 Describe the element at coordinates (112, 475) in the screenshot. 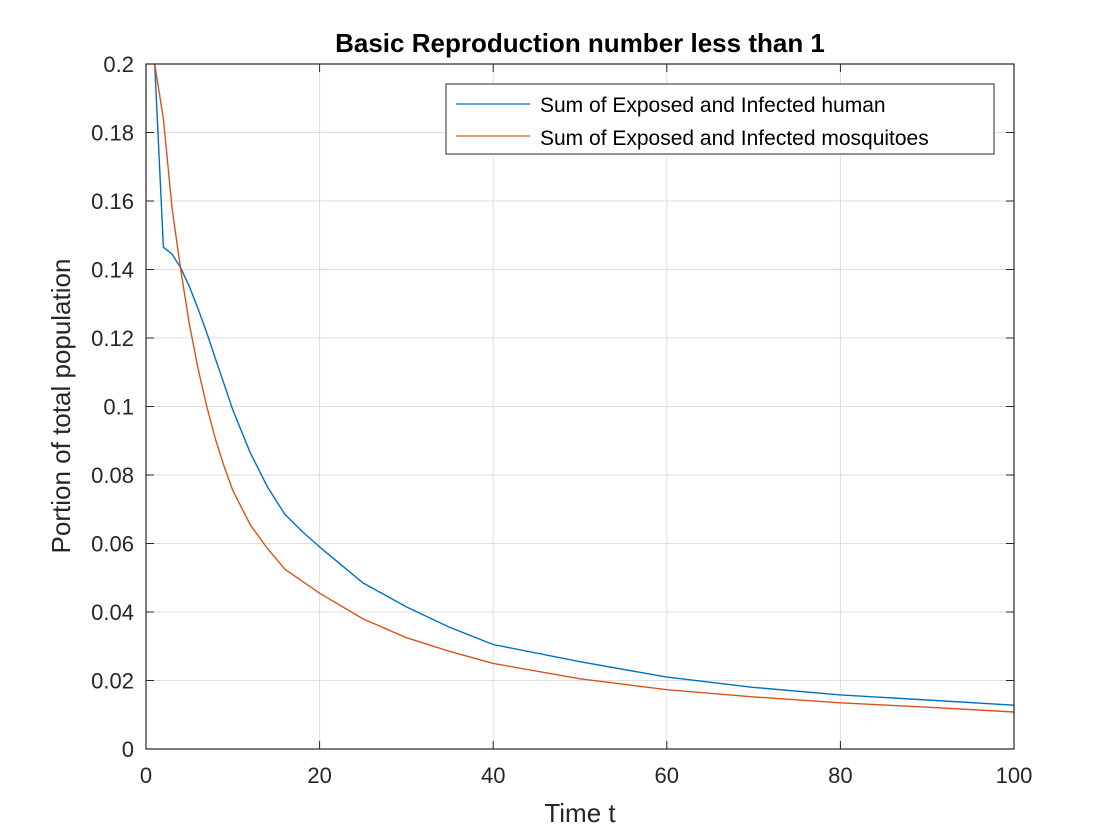

I see `y-tick-label: 0.08` at that location.